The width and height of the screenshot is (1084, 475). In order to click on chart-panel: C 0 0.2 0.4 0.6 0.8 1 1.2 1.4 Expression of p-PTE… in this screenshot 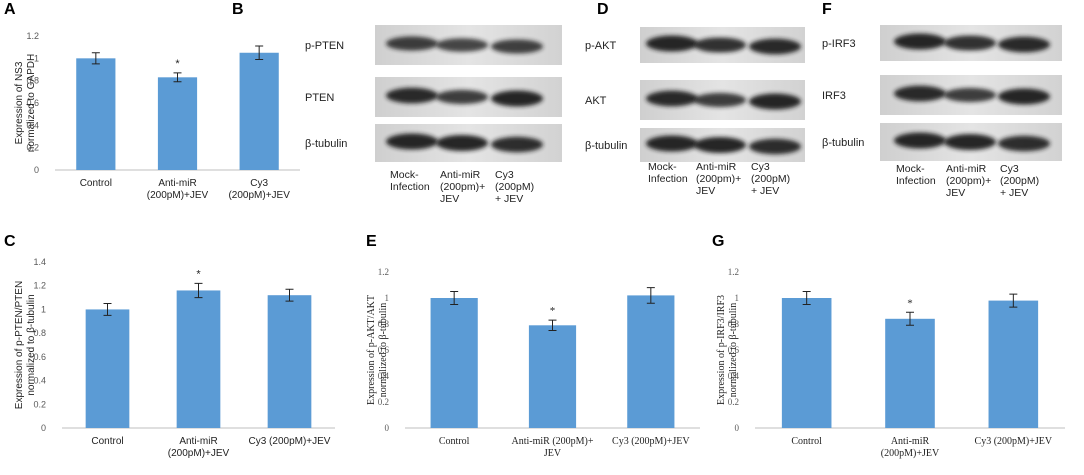, I will do `click(169, 346)`.